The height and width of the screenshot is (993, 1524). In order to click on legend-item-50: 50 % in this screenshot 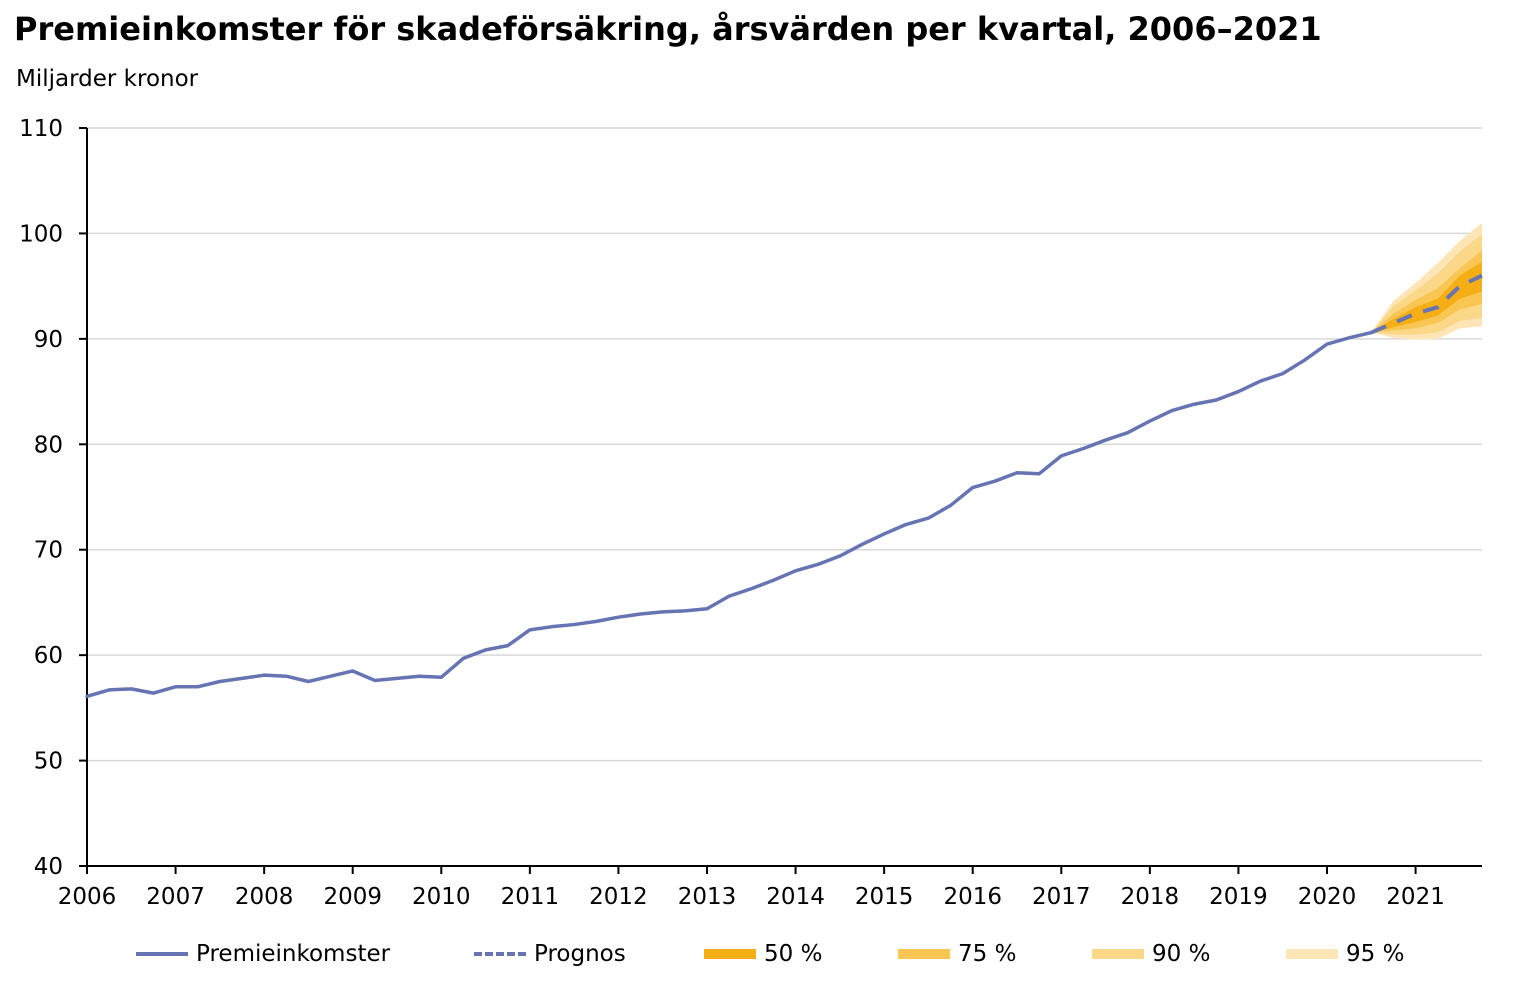, I will do `click(763, 954)`.